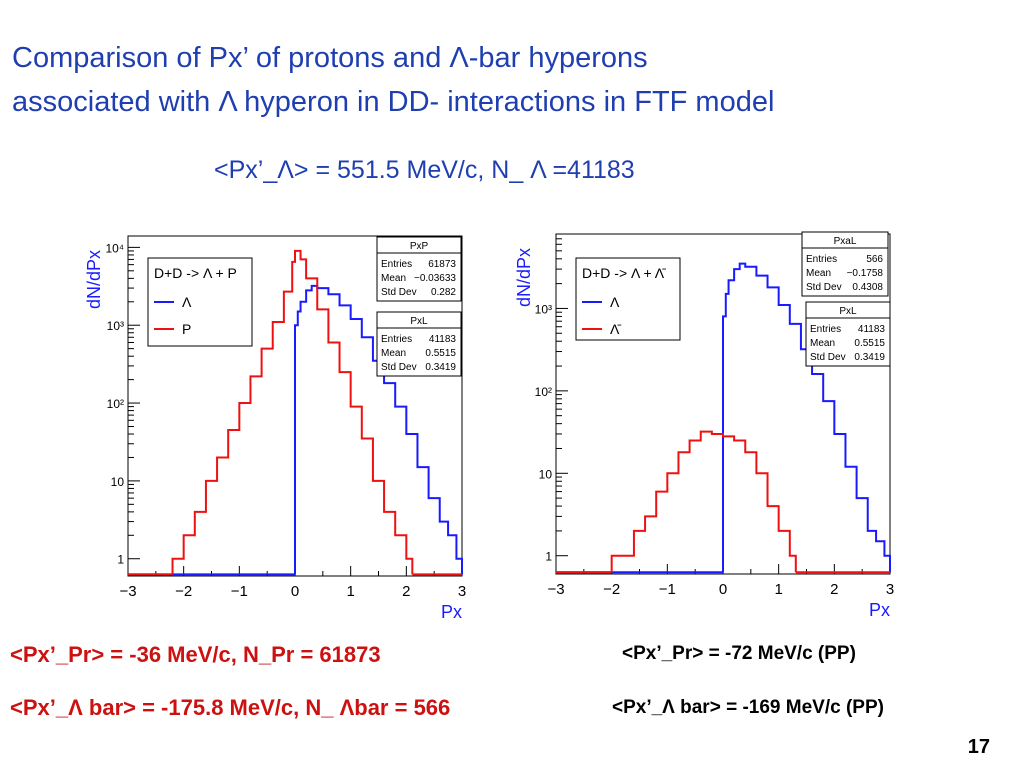 This screenshot has width=1024, height=768. I want to click on page-number: 17, so click(978, 747).